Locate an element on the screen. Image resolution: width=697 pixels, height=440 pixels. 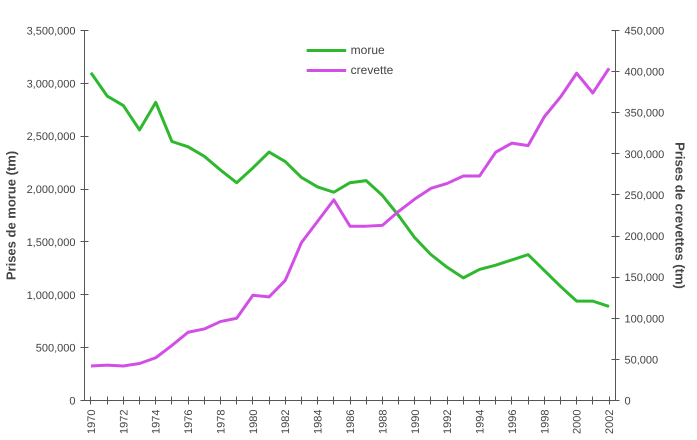
legend-label: crevette is located at coordinates (372, 70).